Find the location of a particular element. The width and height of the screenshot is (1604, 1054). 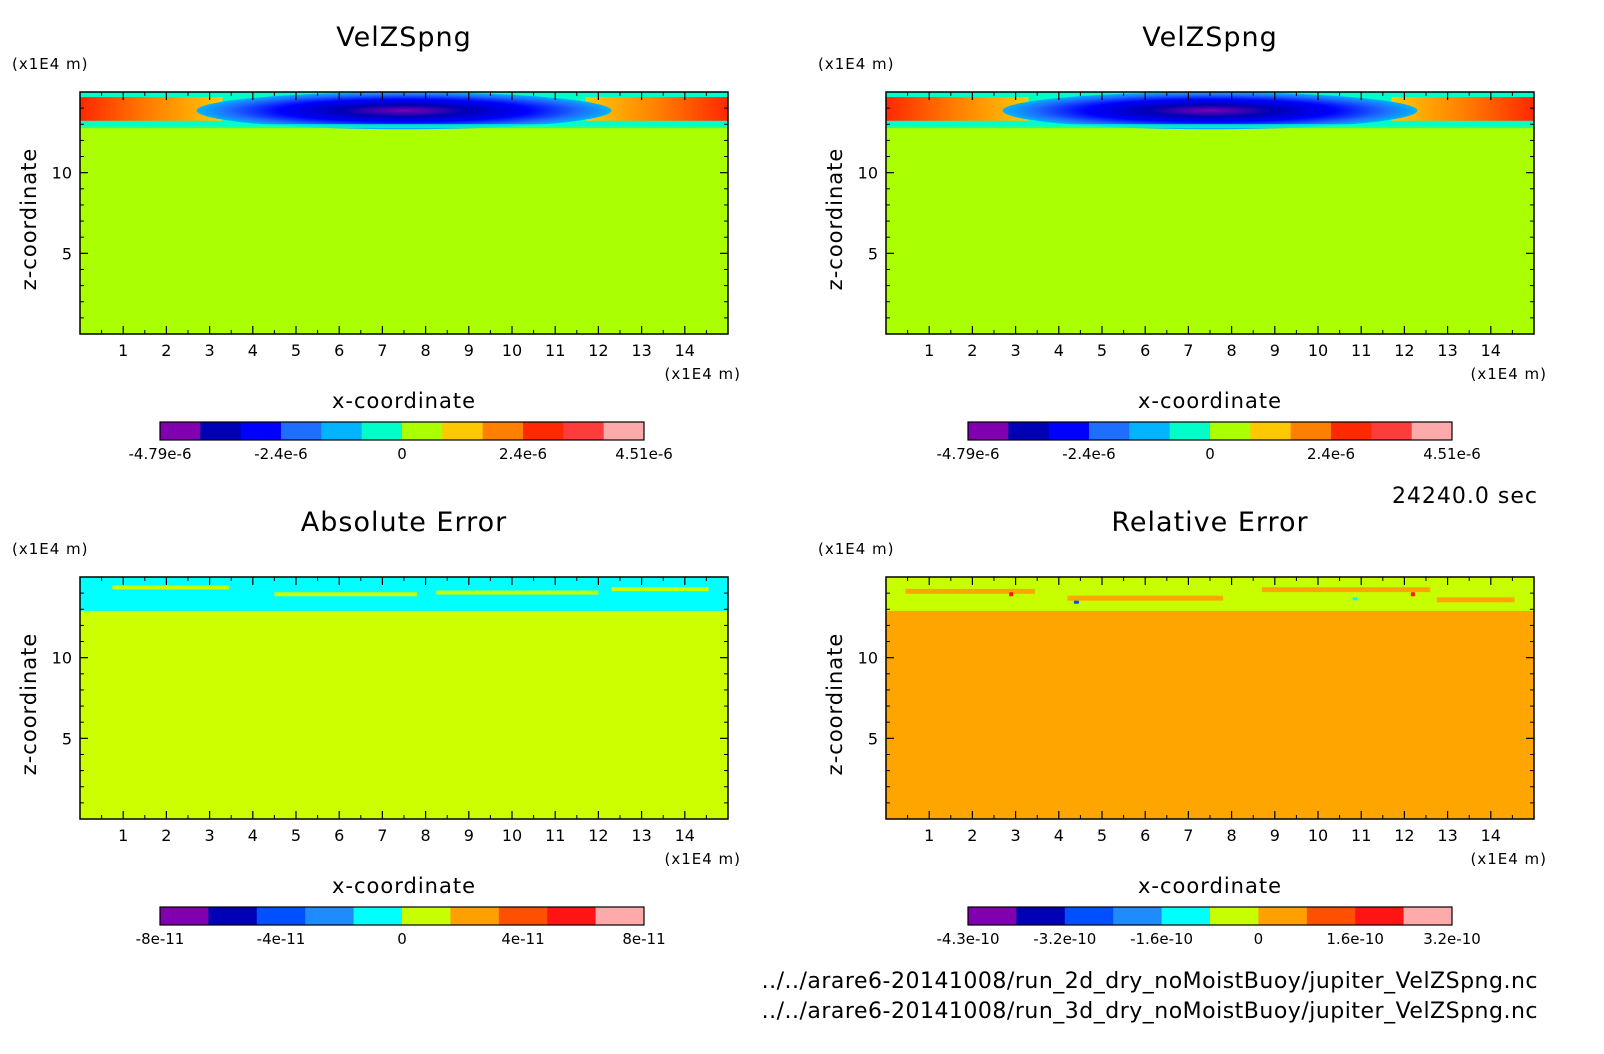

x-tick-label: 10 is located at coordinates (1318, 835).